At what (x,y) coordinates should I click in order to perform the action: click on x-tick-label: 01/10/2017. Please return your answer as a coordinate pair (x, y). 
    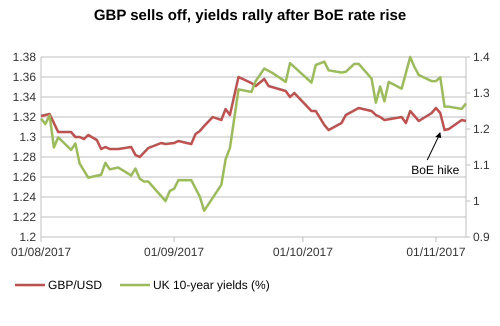
    Looking at the image, I should click on (303, 252).